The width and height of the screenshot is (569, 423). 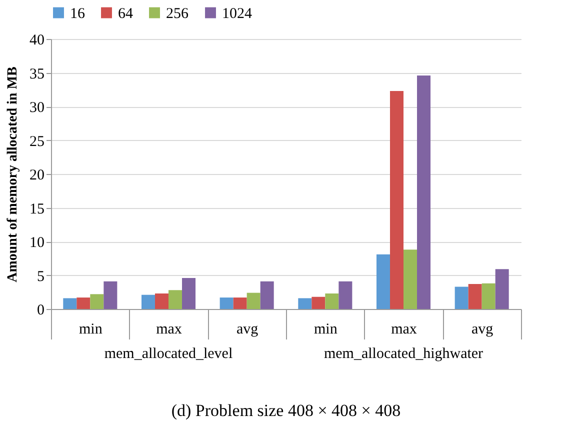 What do you see at coordinates (78, 14) in the screenshot?
I see `legend-label: 16` at bounding box center [78, 14].